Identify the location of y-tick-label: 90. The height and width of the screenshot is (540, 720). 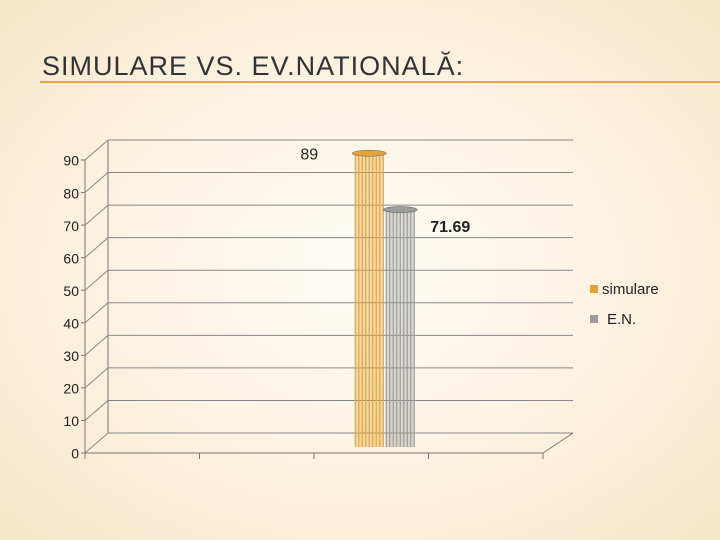
(71, 161).